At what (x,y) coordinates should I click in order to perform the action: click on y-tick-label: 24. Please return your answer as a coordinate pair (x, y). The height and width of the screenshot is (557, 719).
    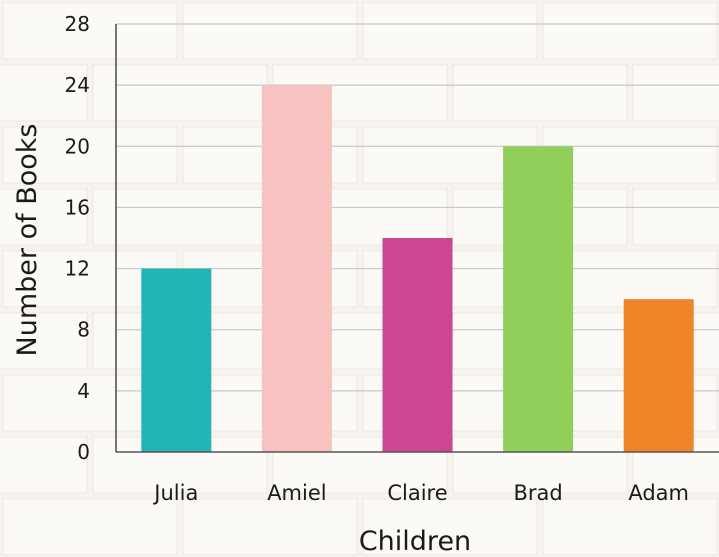
    Looking at the image, I should click on (77, 85).